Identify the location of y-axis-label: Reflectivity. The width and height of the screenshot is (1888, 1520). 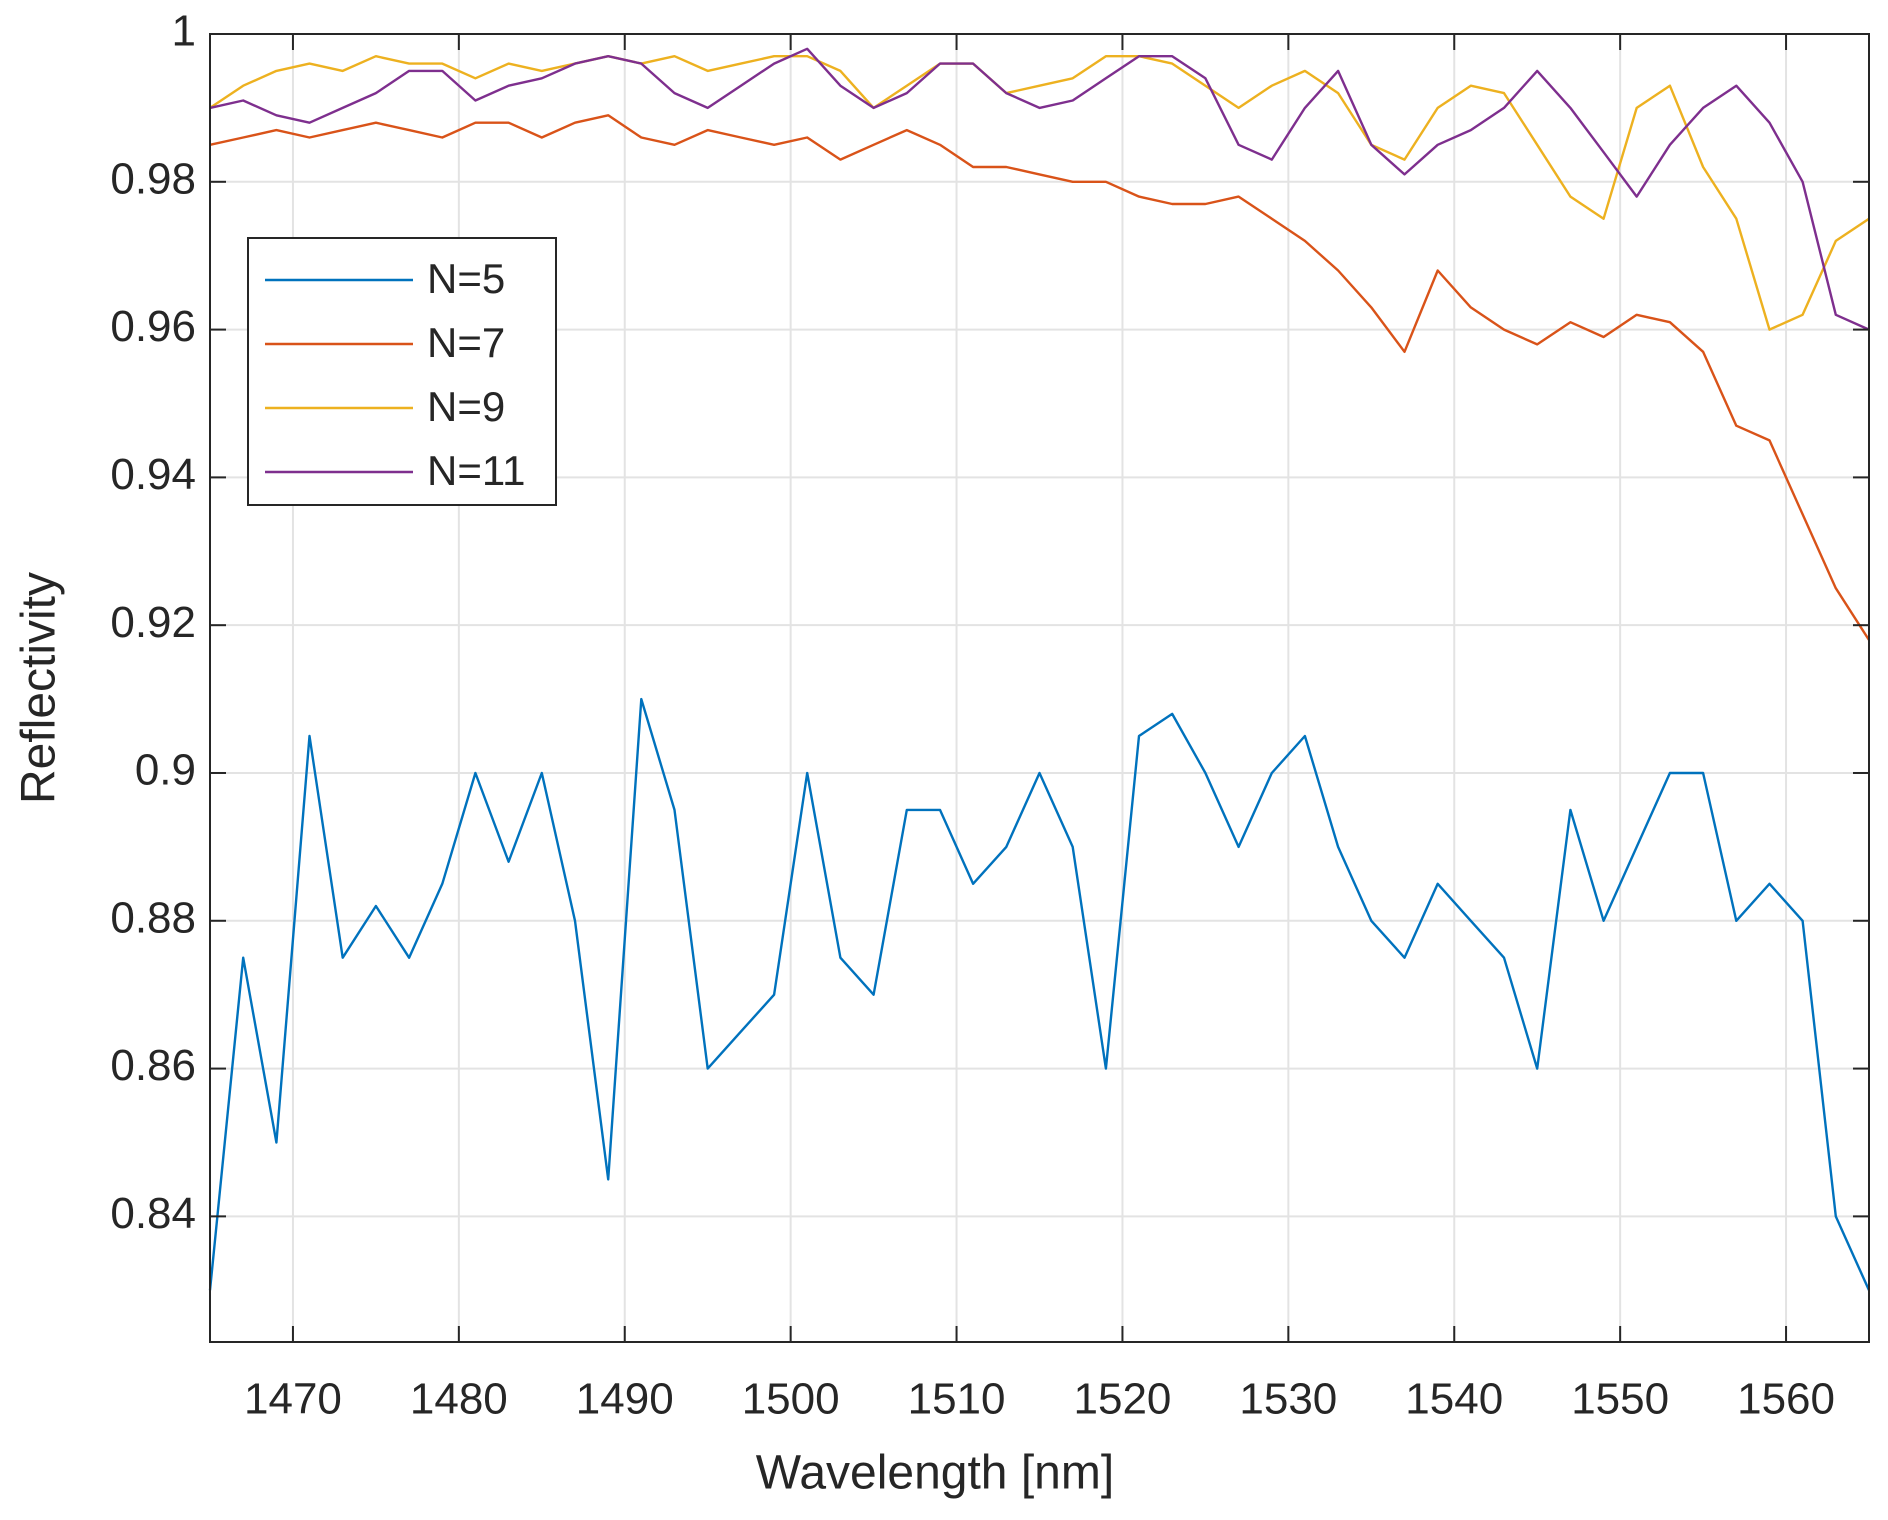
(39, 688).